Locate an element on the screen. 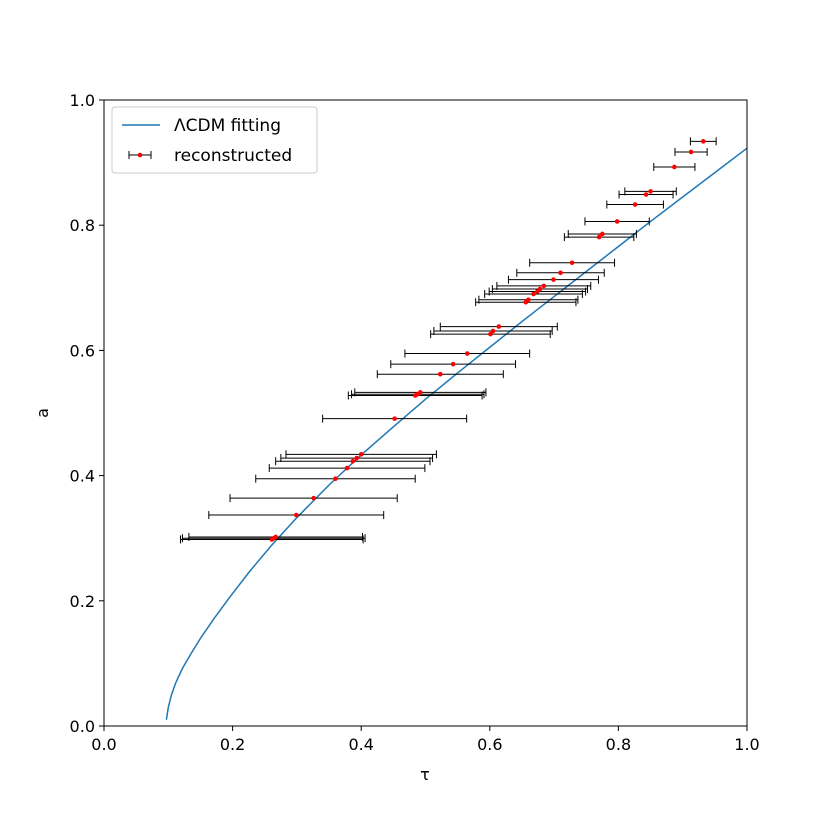  x-tick-label: 0.0 is located at coordinates (103, 744).